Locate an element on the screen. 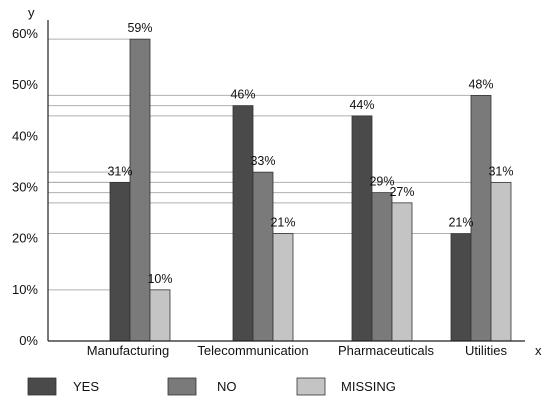  bar-yes-telecommunication is located at coordinates (243, 223).